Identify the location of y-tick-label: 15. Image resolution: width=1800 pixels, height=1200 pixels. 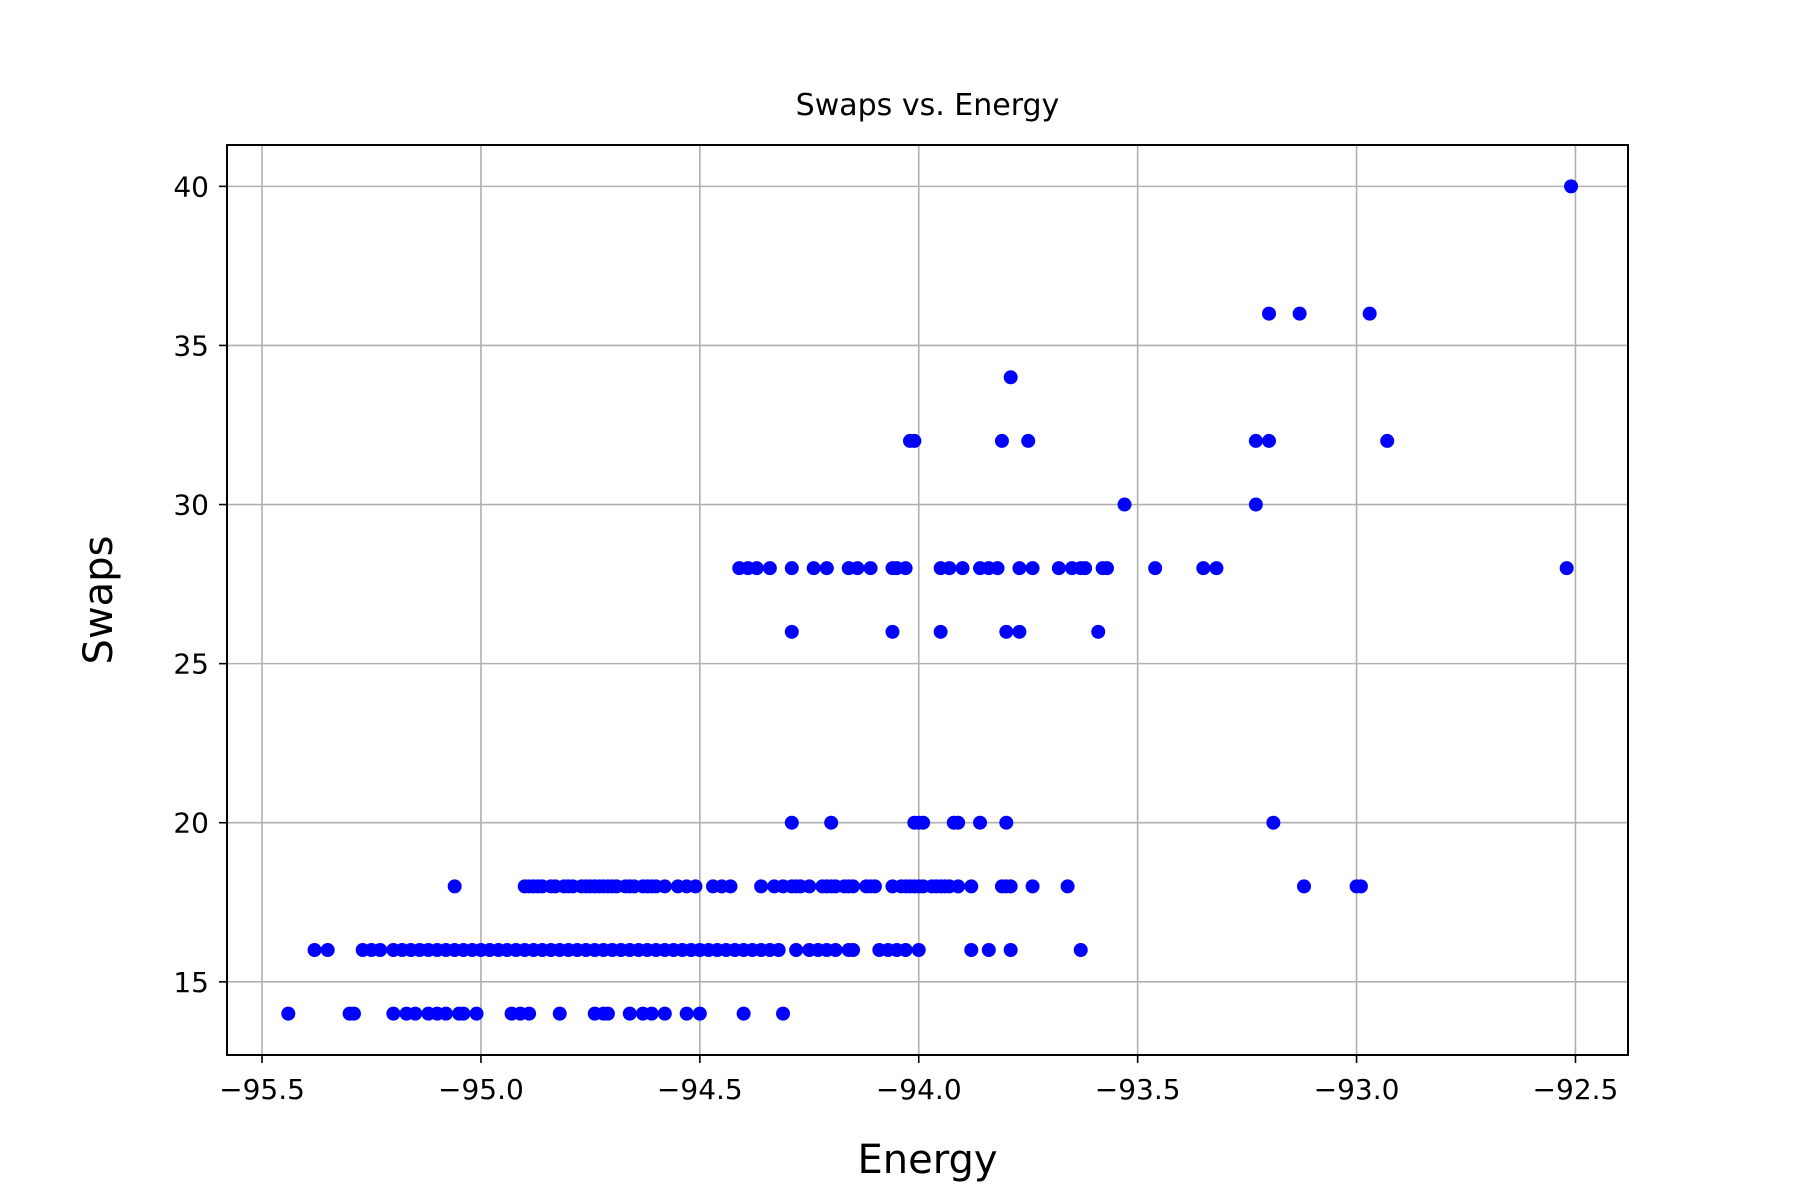
(191, 982).